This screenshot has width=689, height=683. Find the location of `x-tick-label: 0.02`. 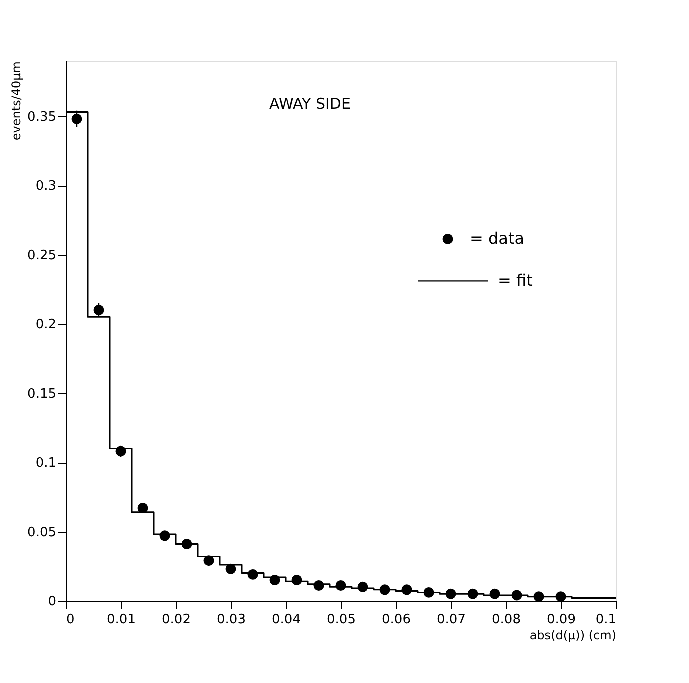

x-tick-label: 0.02 is located at coordinates (176, 620).